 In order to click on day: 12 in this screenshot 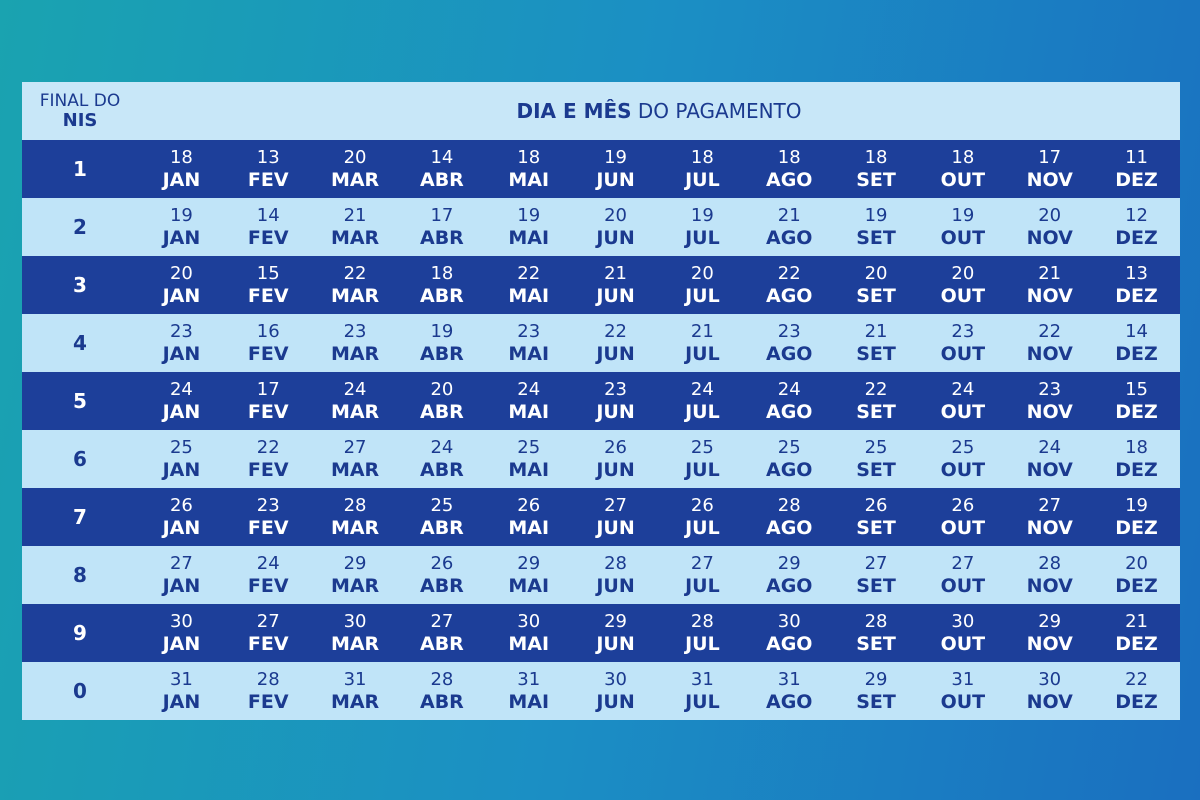, I will do `click(1136, 215)`.